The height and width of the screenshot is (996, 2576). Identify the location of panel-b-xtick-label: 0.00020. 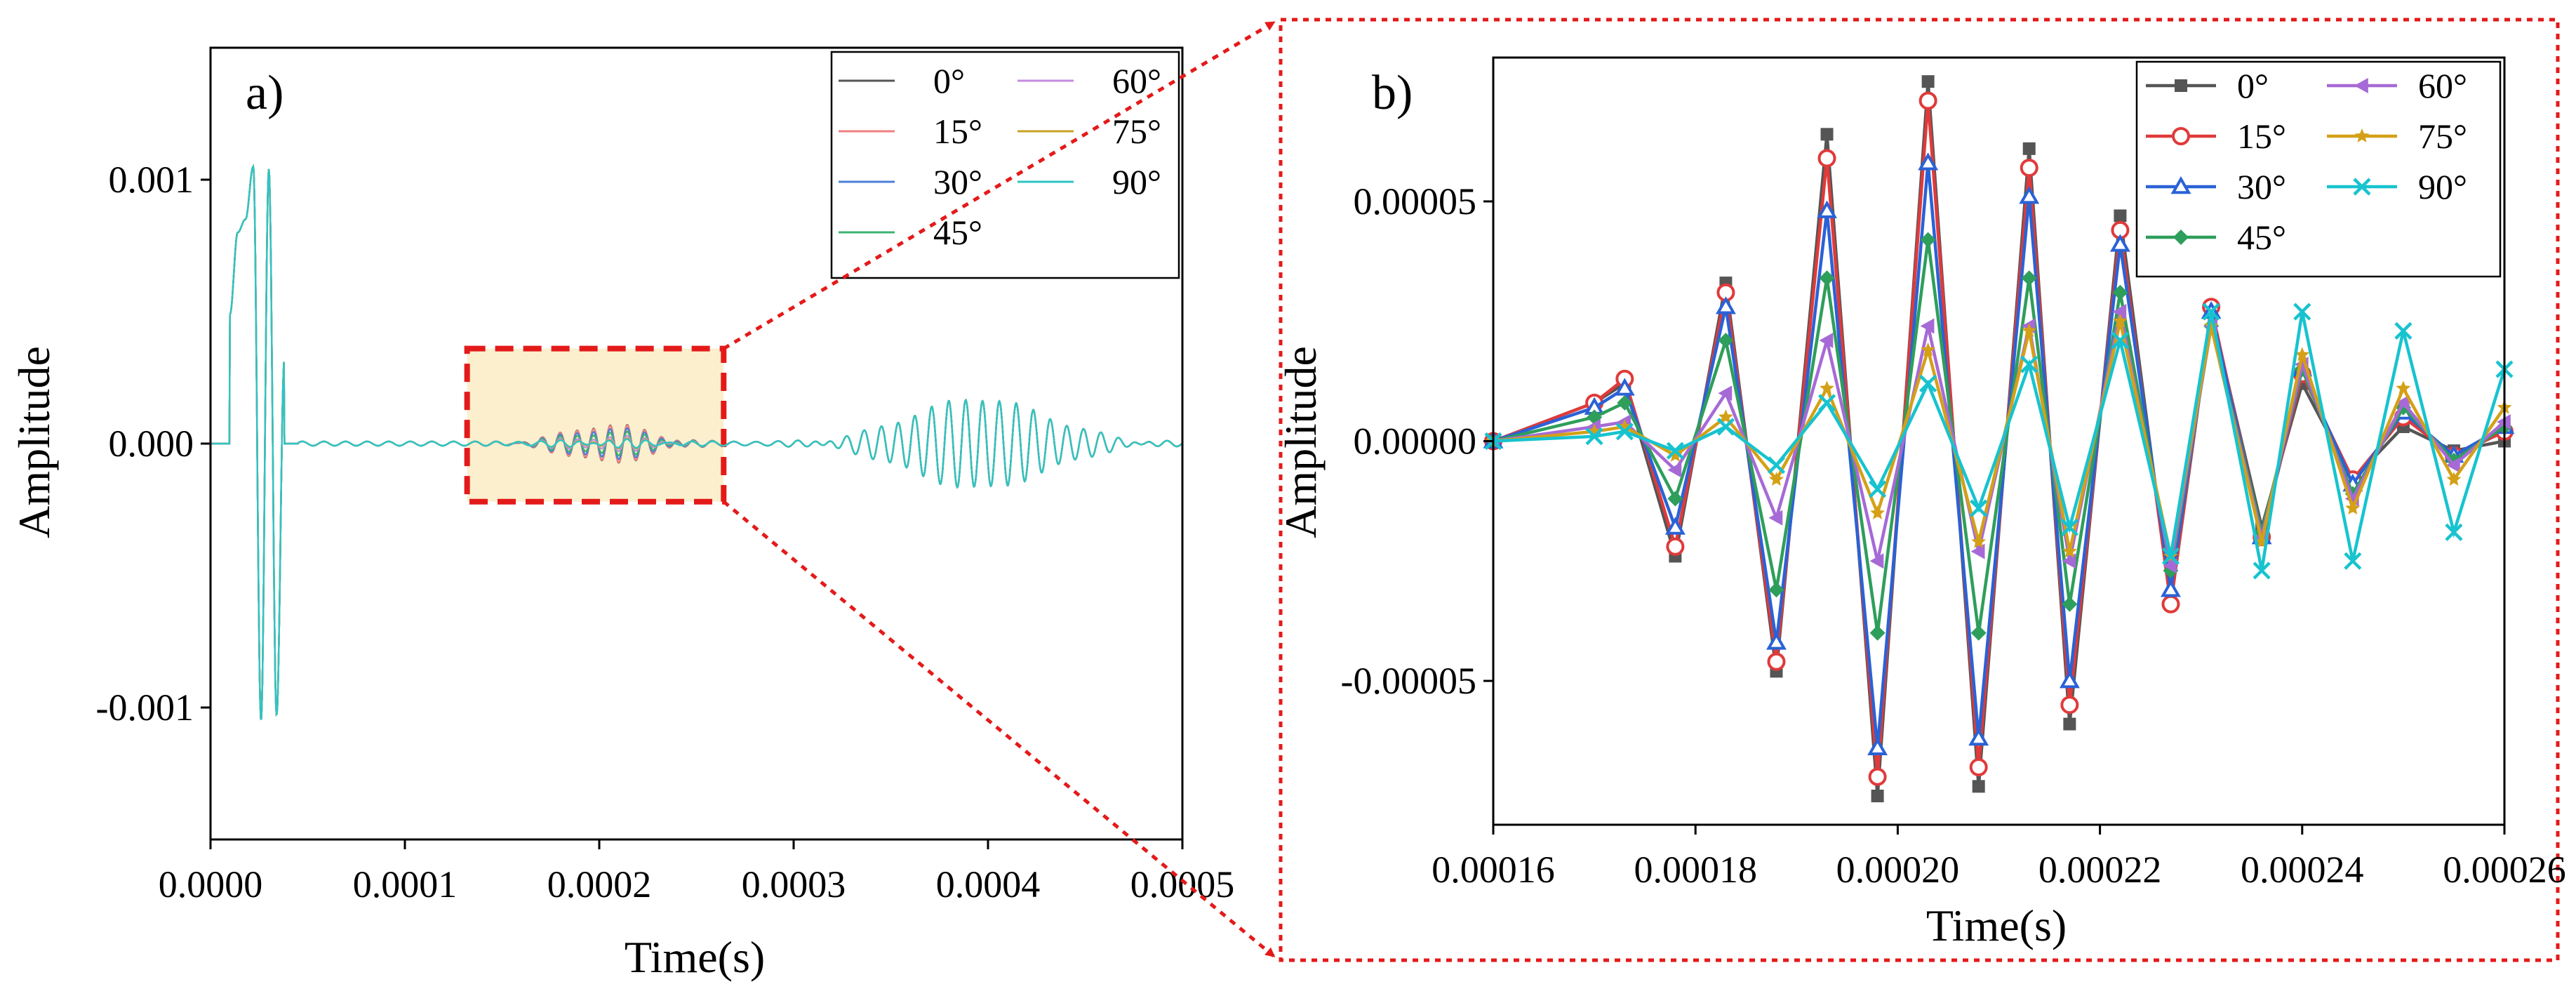
(1898, 870).